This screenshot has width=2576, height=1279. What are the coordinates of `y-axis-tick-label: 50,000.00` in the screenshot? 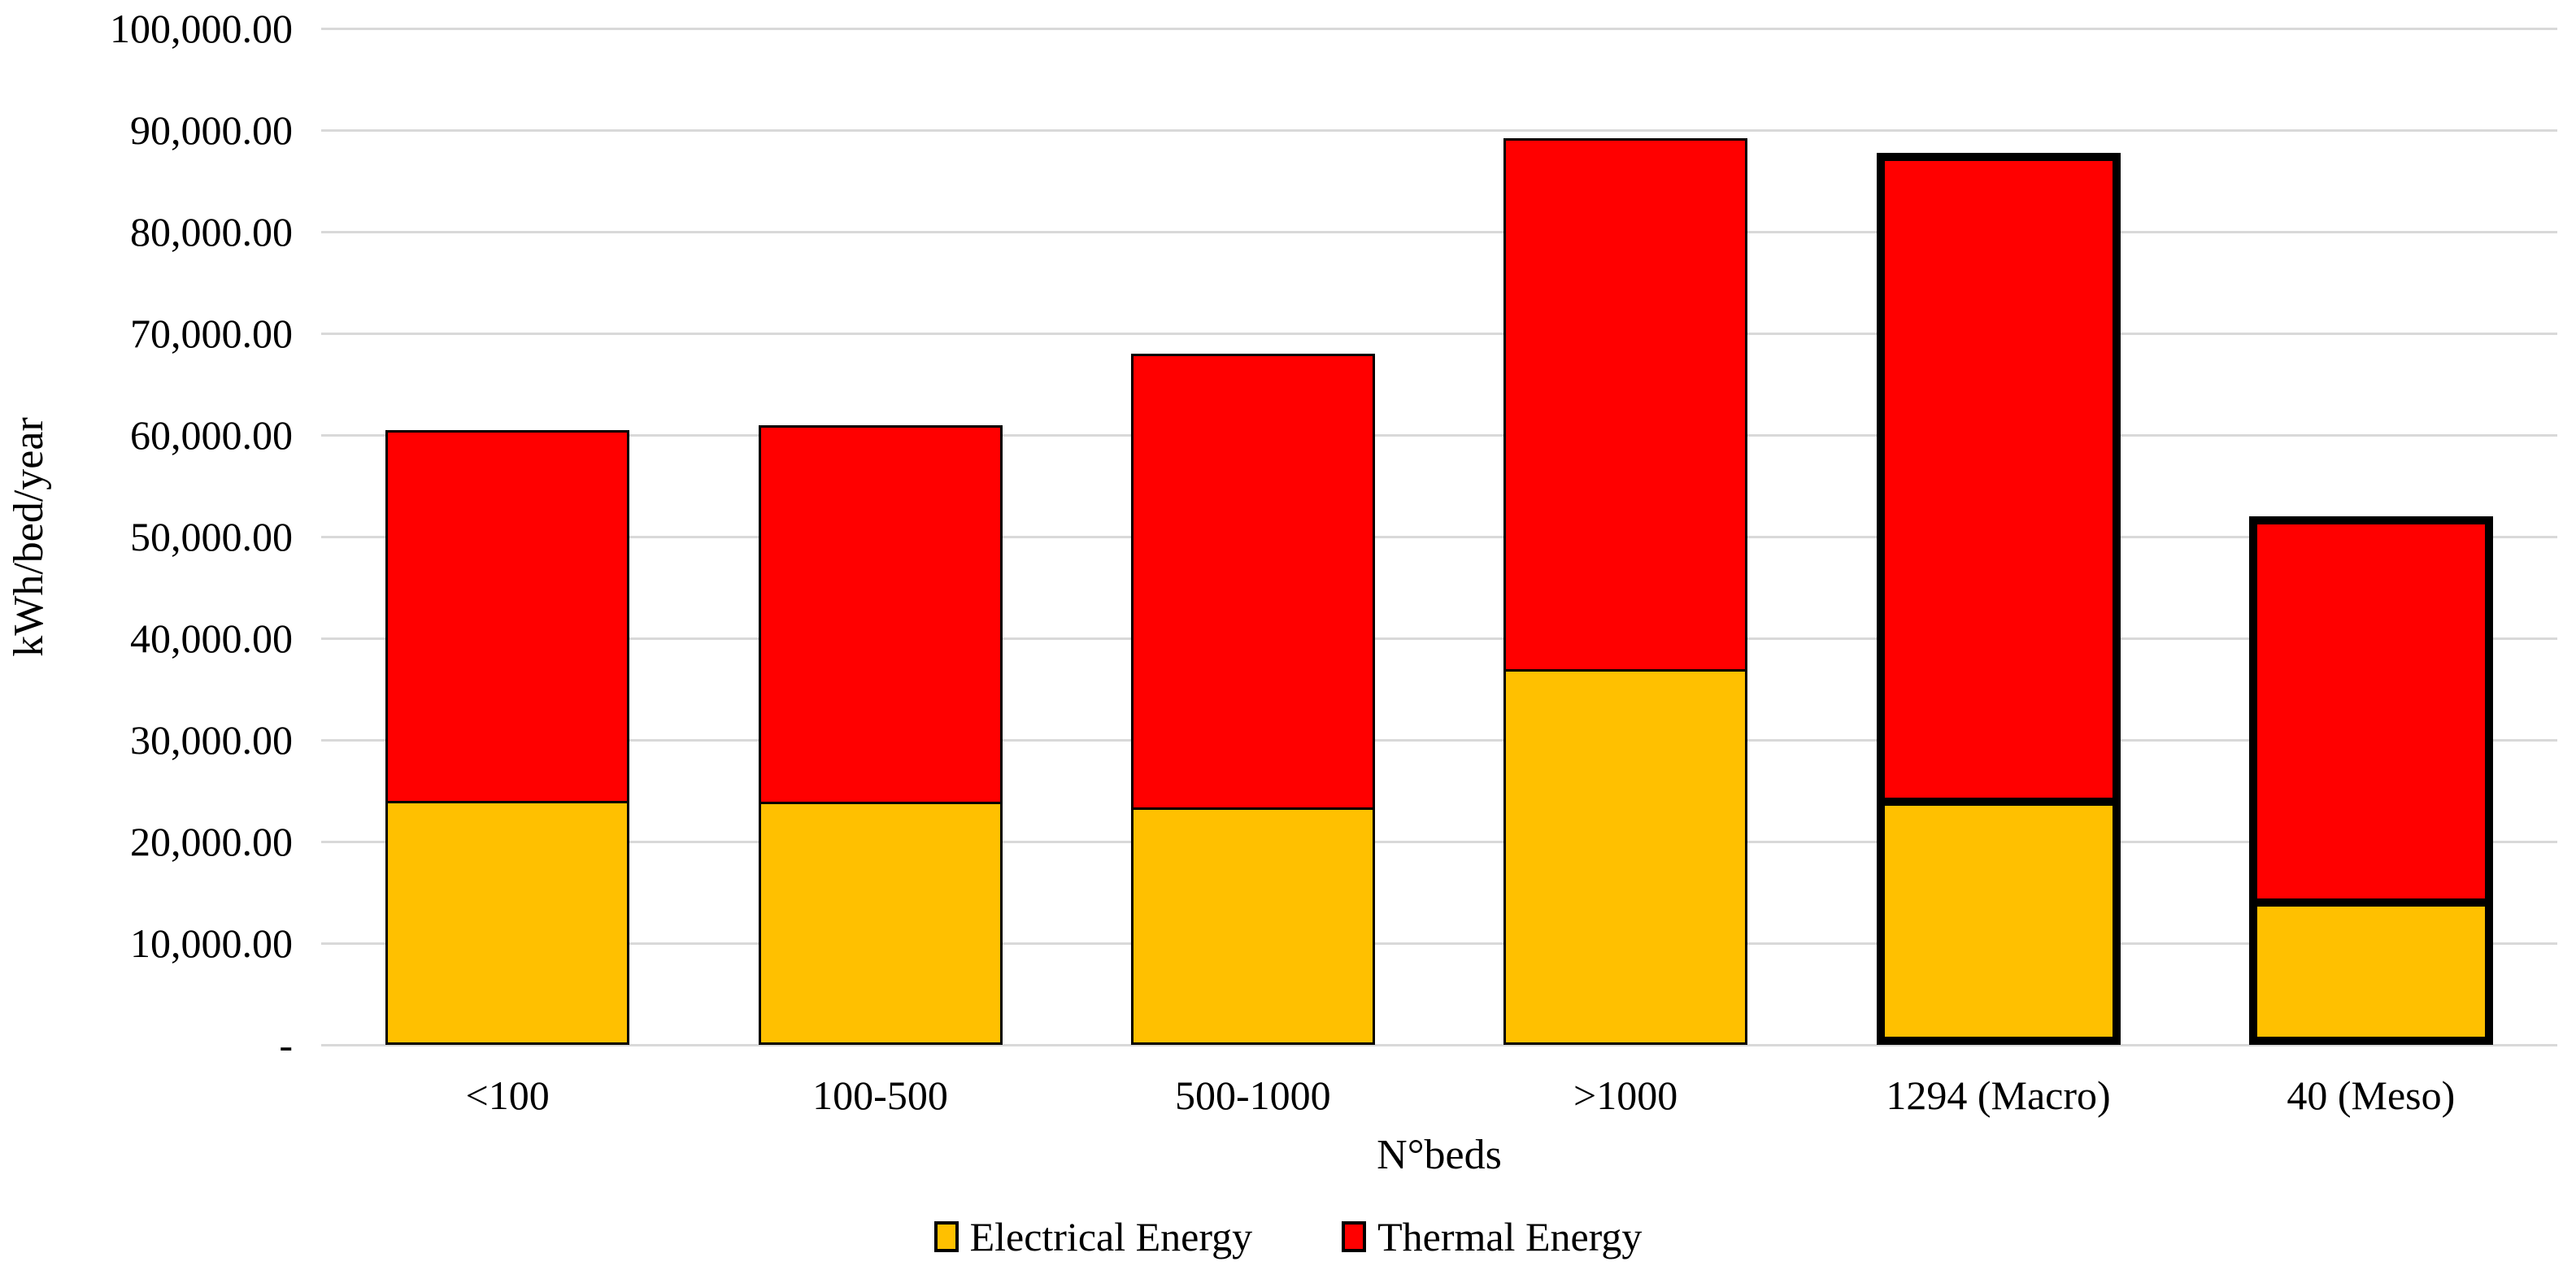 It's located at (212, 536).